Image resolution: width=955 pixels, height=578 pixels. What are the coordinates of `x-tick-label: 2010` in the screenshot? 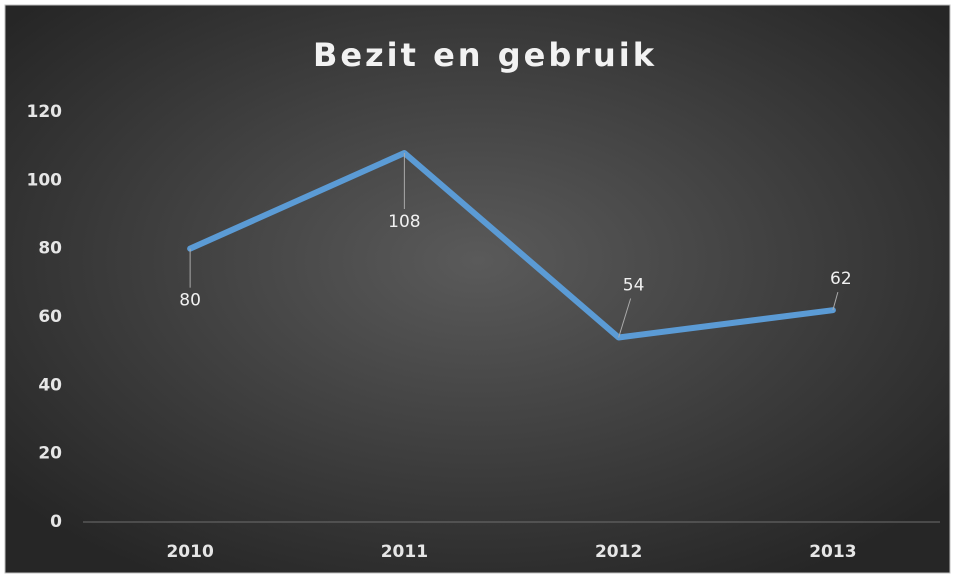 It's located at (189, 552).